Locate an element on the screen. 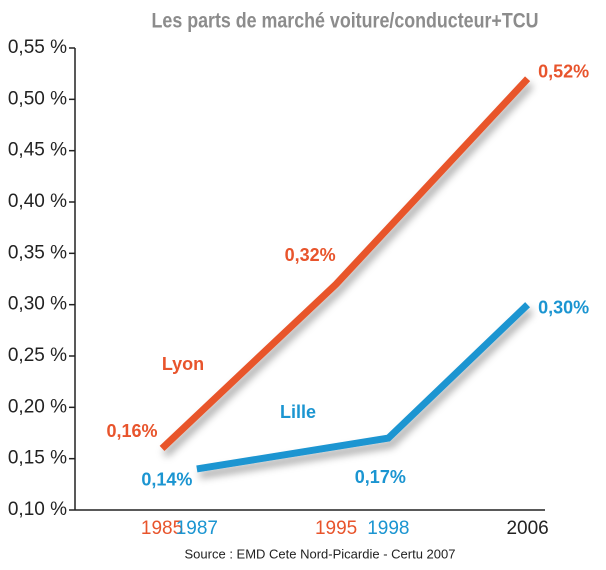 The image size is (606, 570). y-tick-label: 0,40 % is located at coordinates (37, 201).